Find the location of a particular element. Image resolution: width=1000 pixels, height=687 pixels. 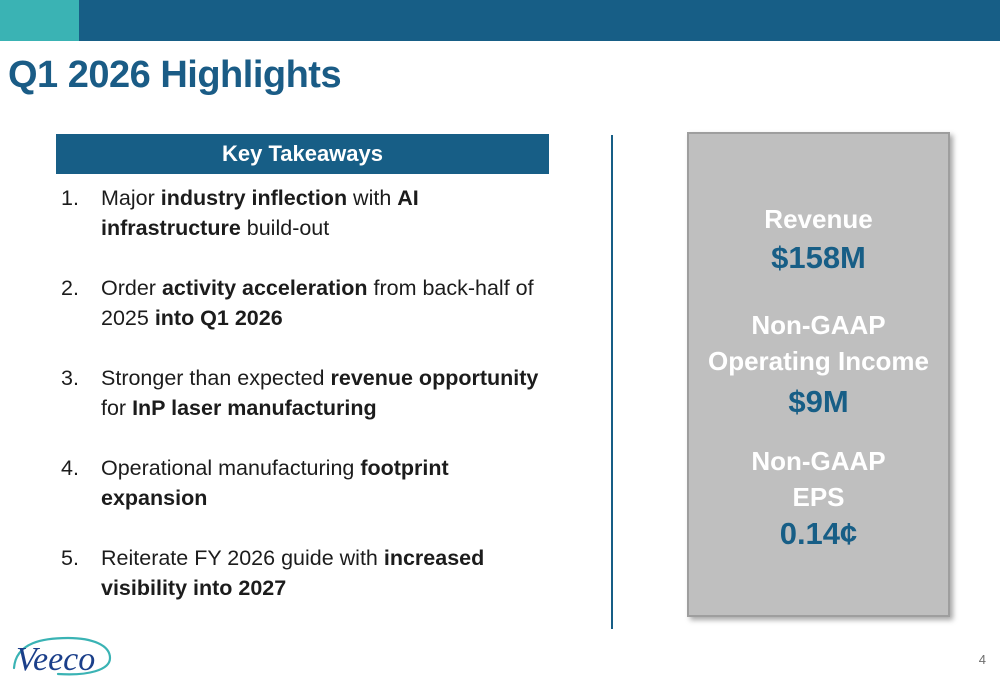

veeco-logo-icon: Veeco is located at coordinates (61, 655).